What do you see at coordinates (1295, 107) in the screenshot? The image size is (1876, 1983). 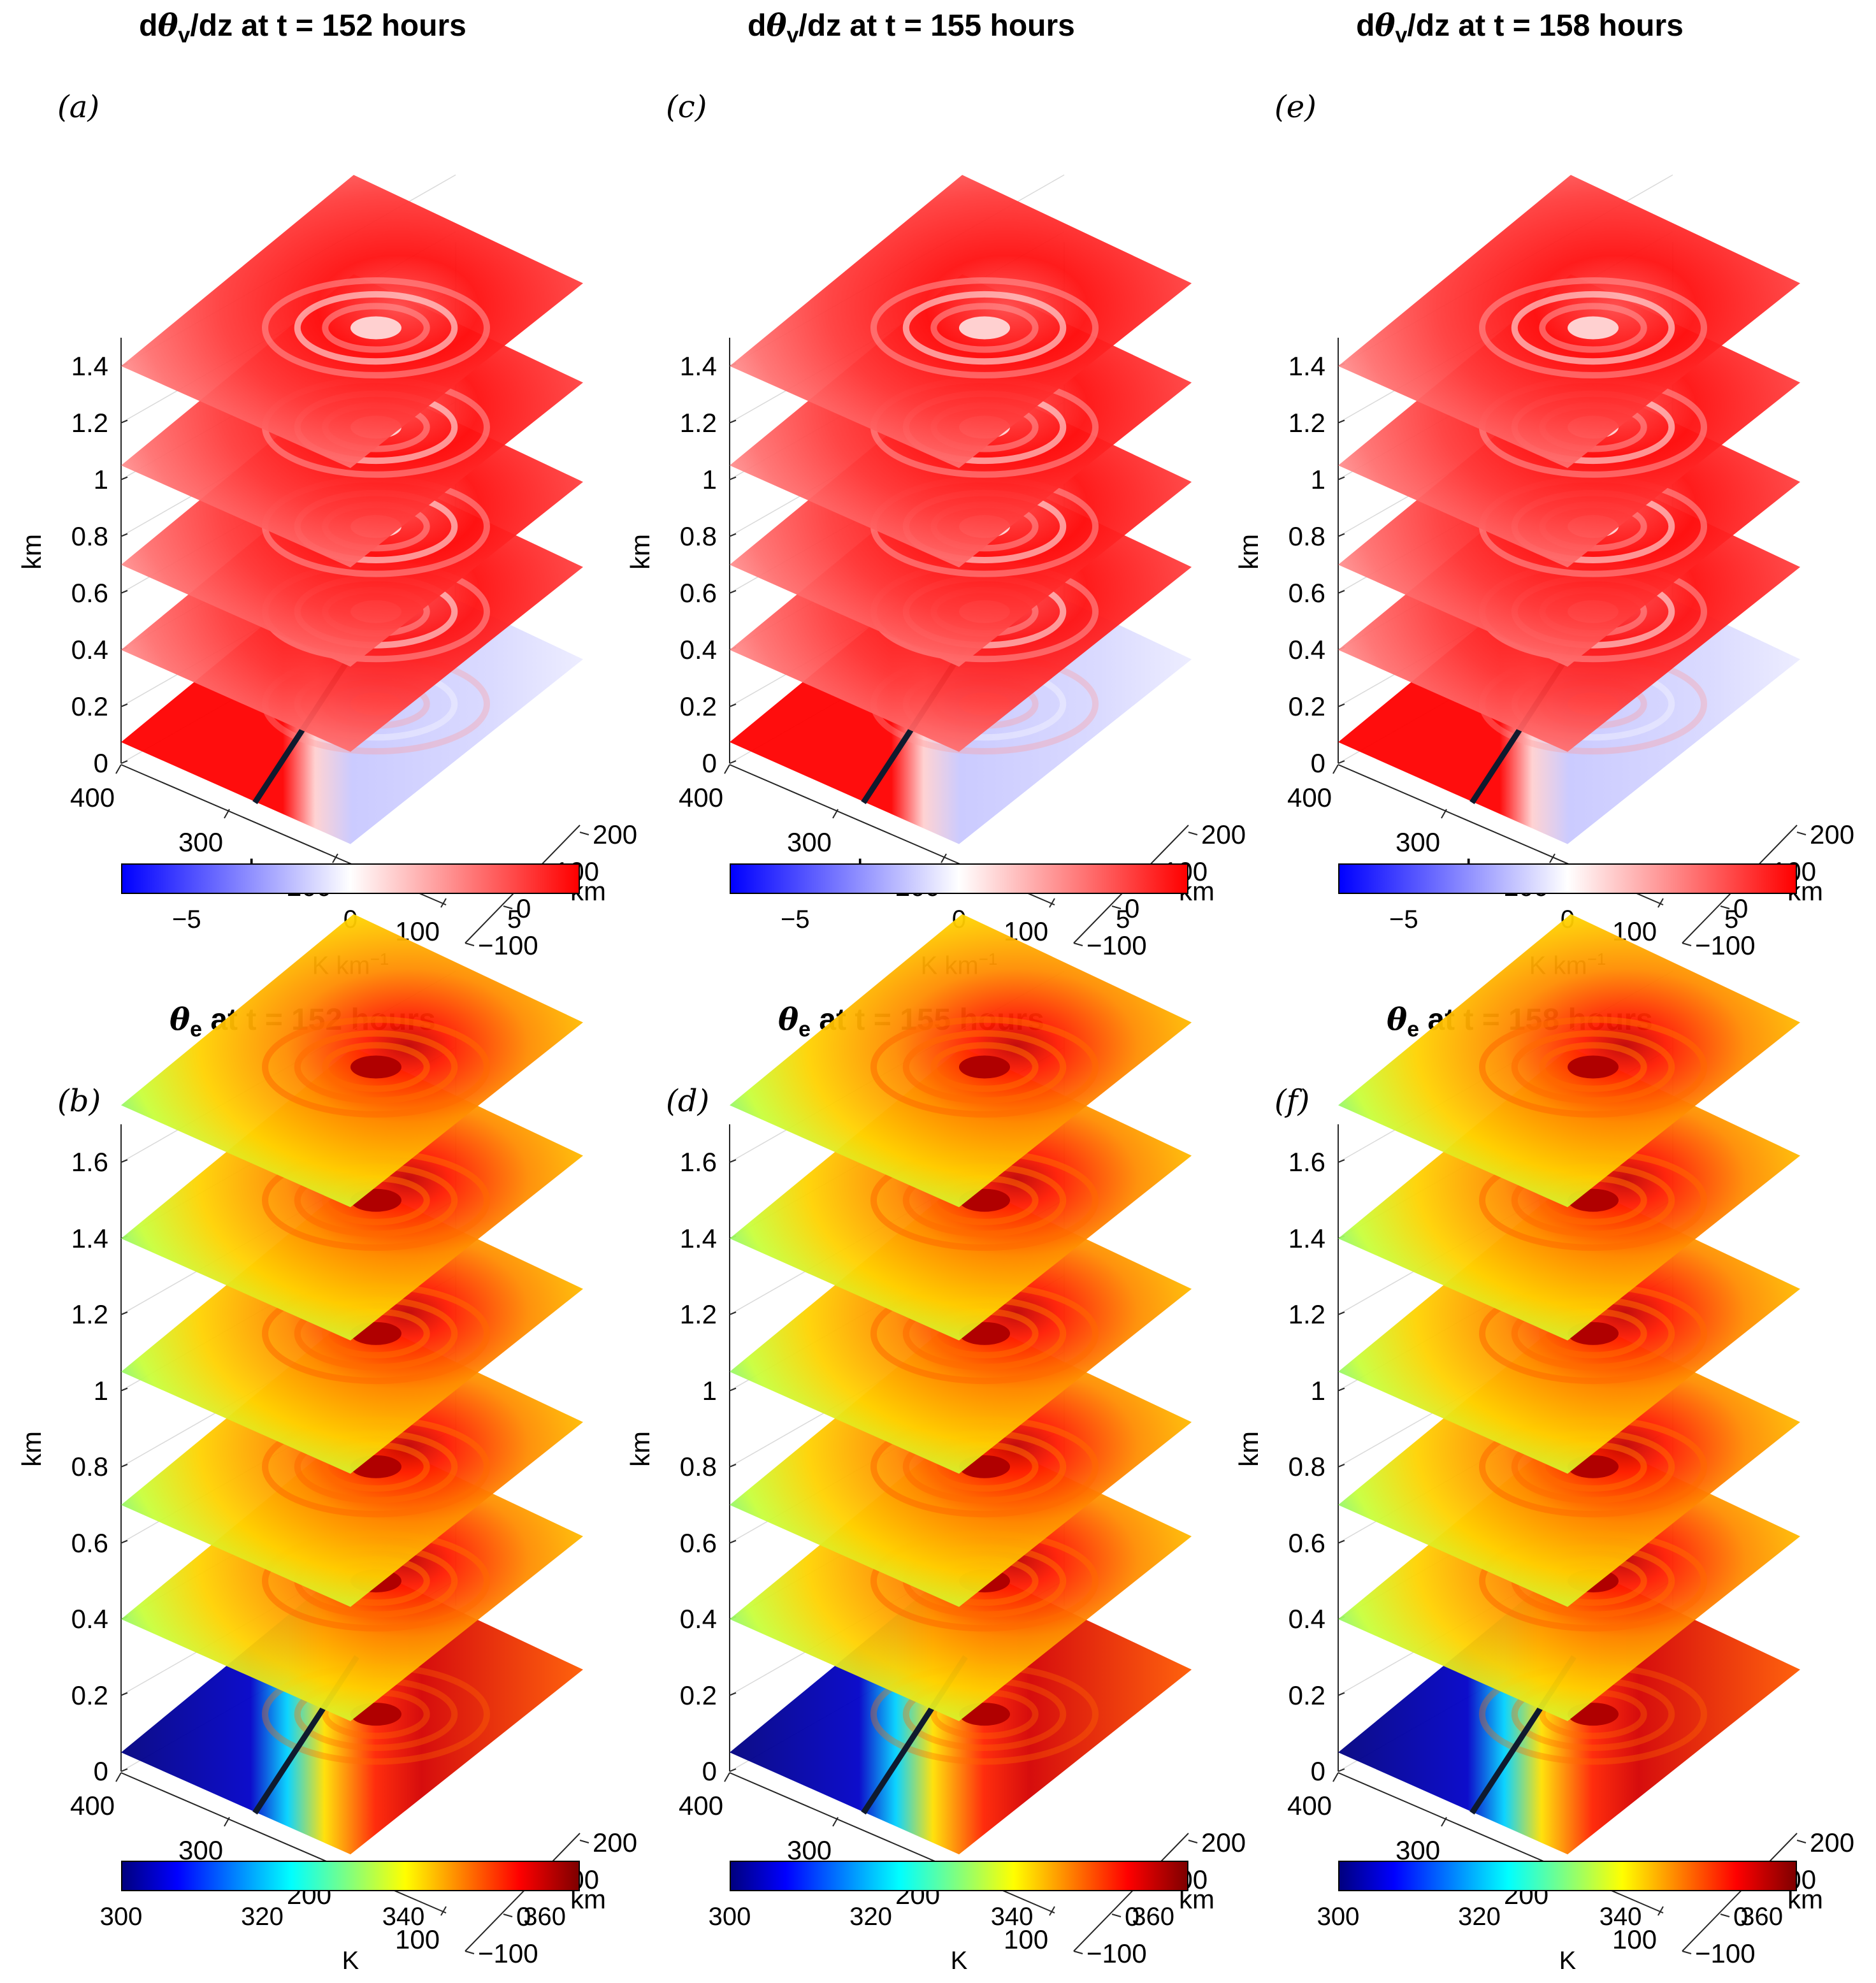 I see `panel-letter: (e)` at bounding box center [1295, 107].